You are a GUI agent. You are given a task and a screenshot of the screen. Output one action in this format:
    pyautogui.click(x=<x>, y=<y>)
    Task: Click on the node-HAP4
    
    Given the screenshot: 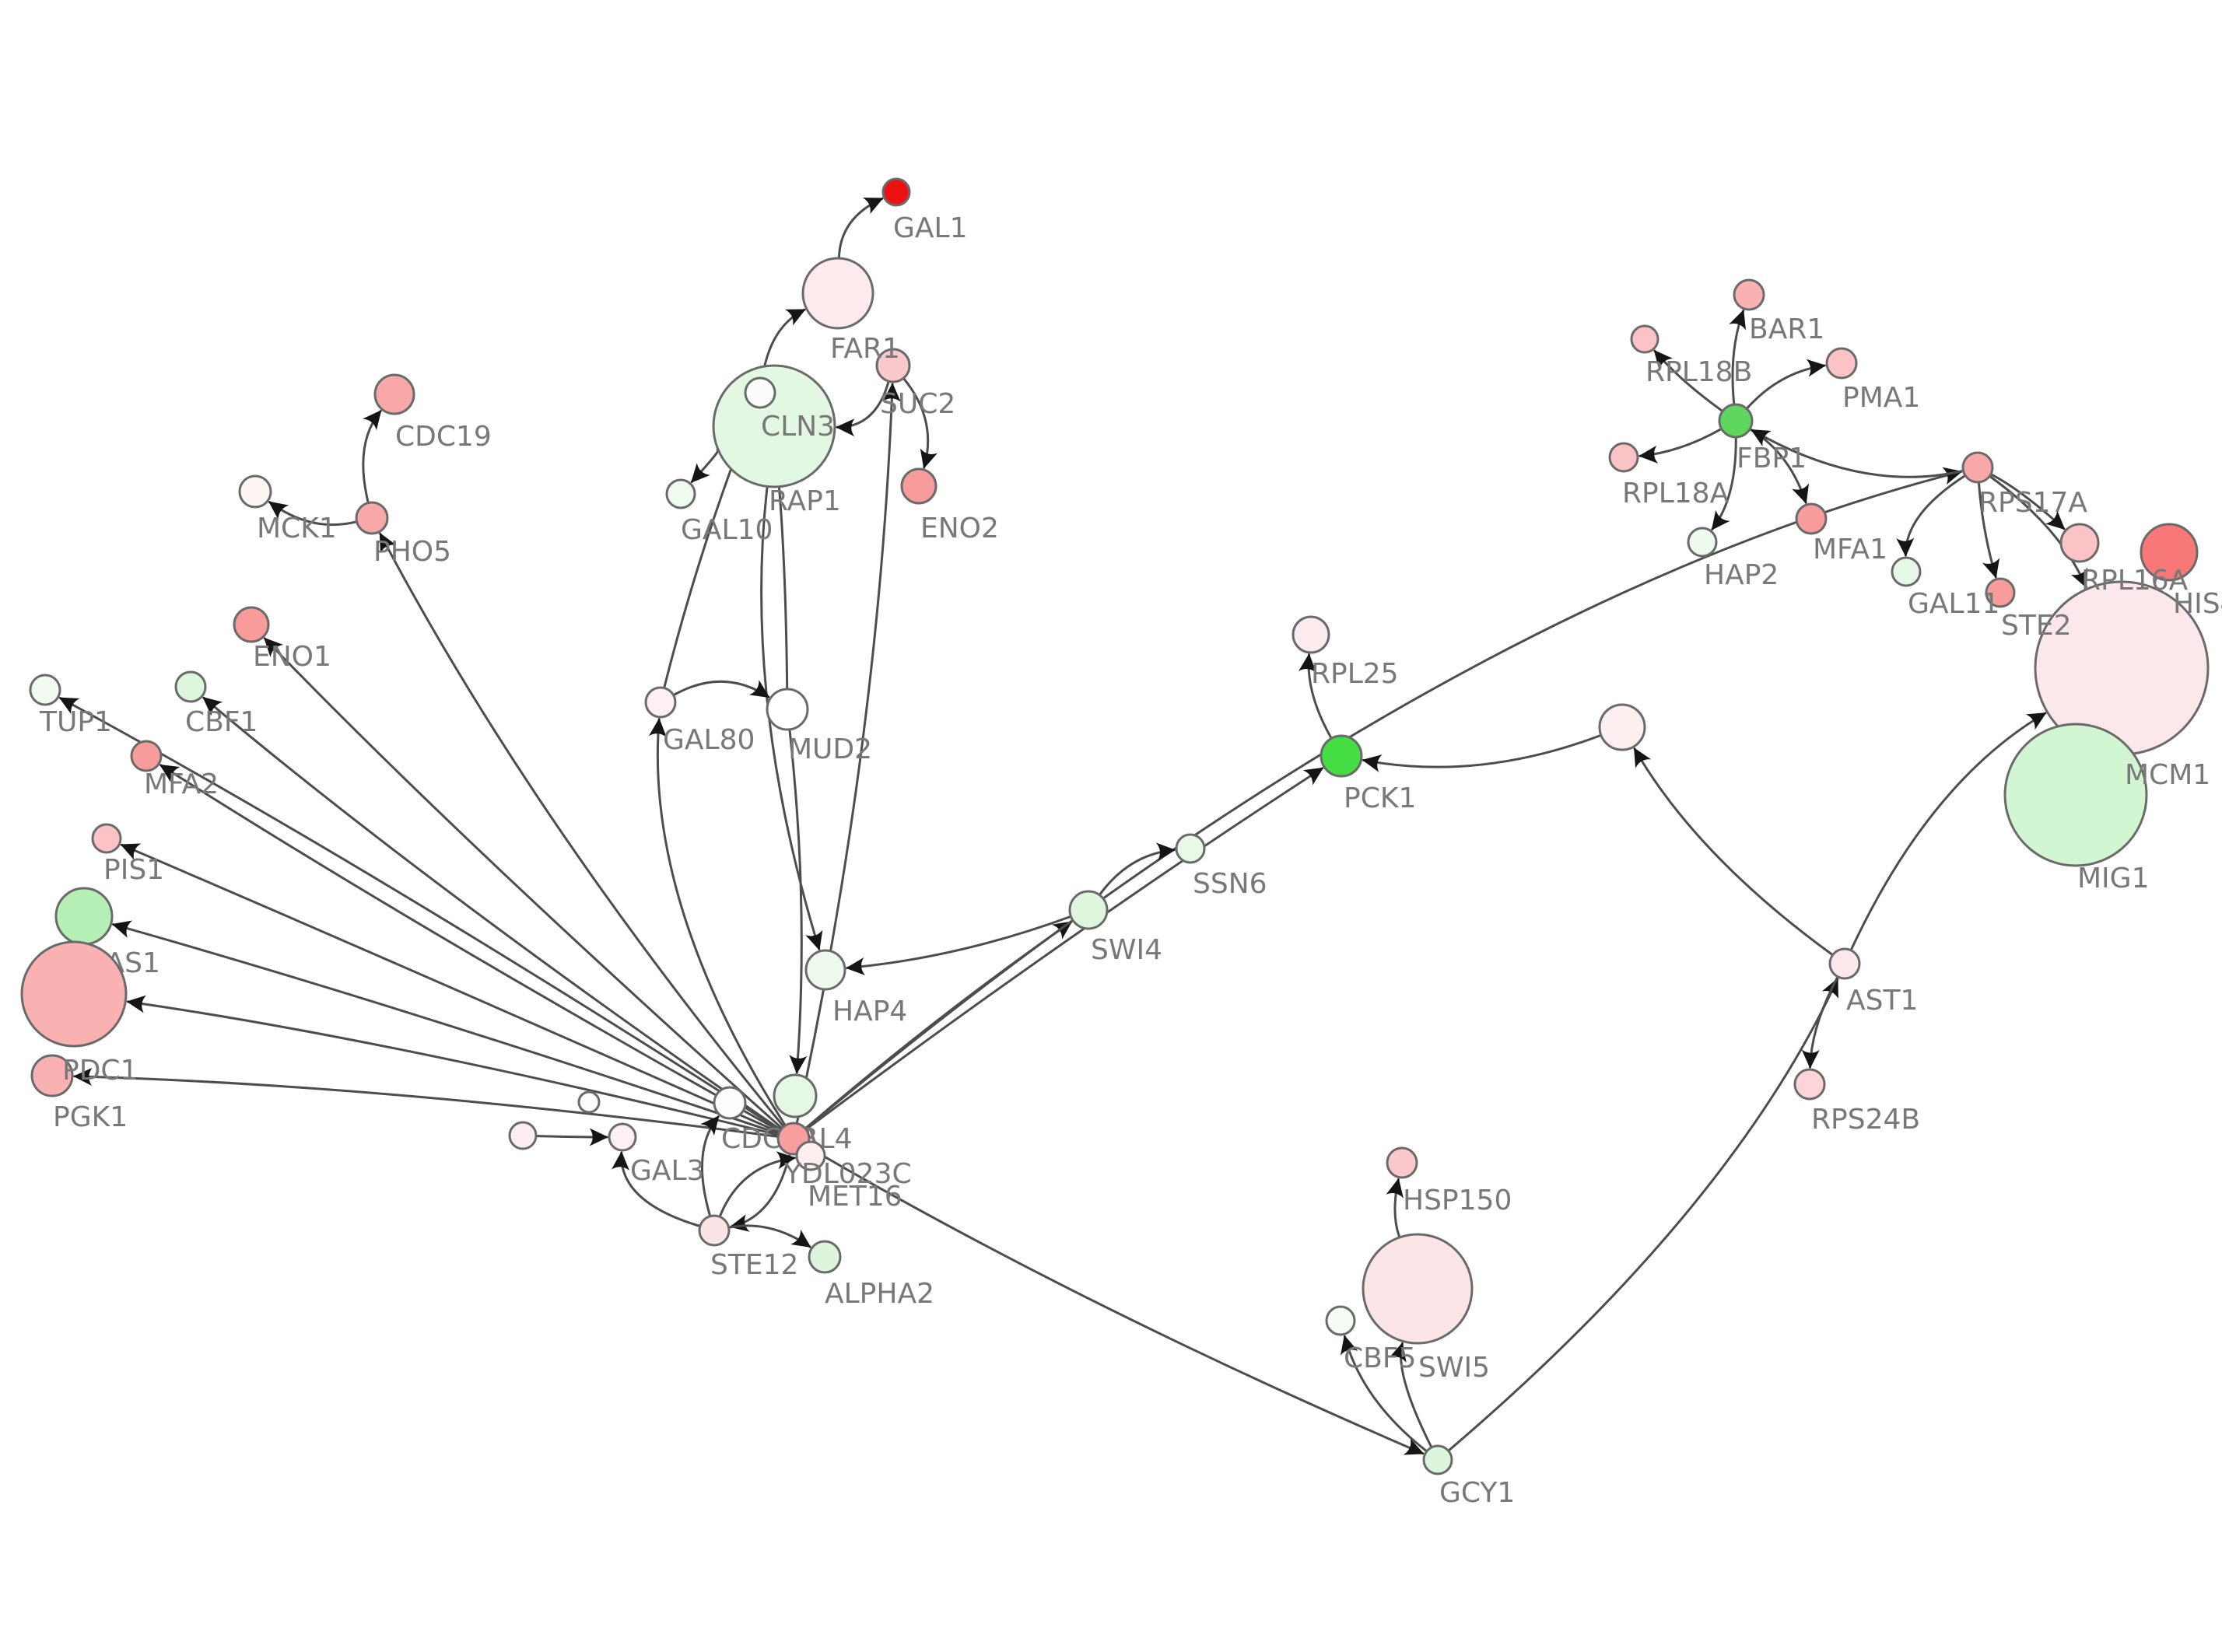 What is the action you would take?
    pyautogui.click(x=825, y=970)
    